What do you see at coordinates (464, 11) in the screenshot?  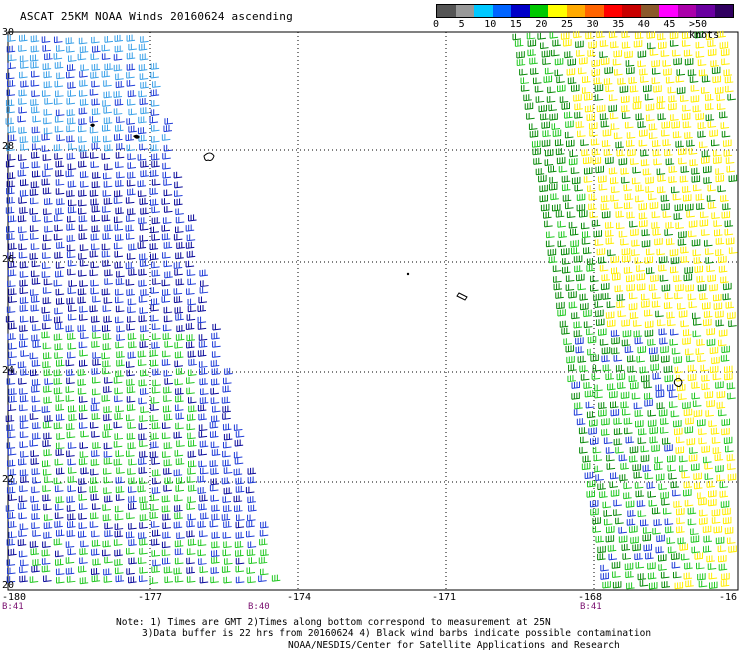 I see `scale-swatch` at bounding box center [464, 11].